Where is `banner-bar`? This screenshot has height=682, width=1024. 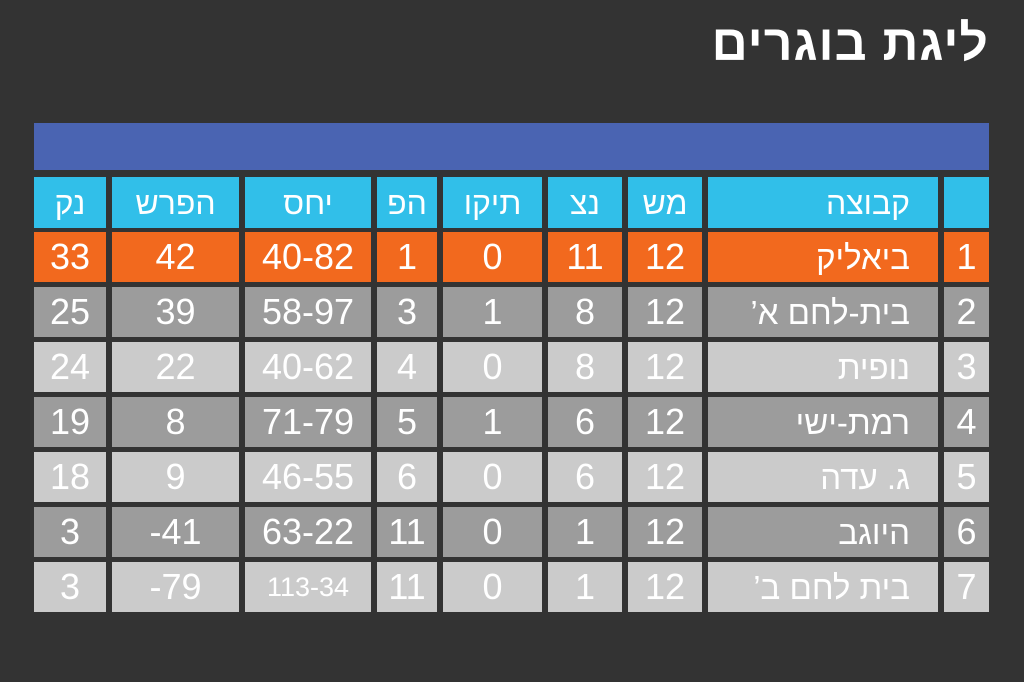 banner-bar is located at coordinates (511, 146).